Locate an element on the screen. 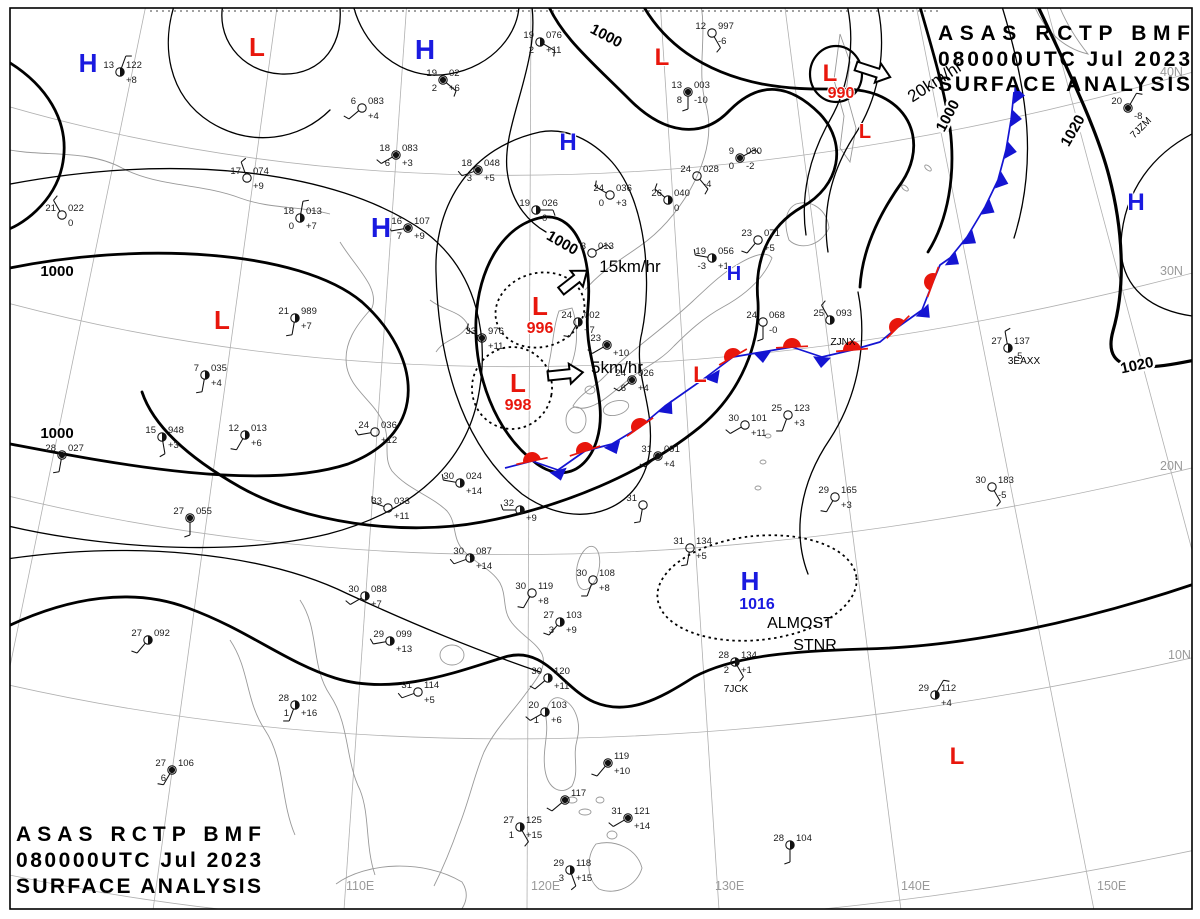 The height and width of the screenshot is (919, 1200). station-plot: 31 134 +5 is located at coordinates (692, 551).